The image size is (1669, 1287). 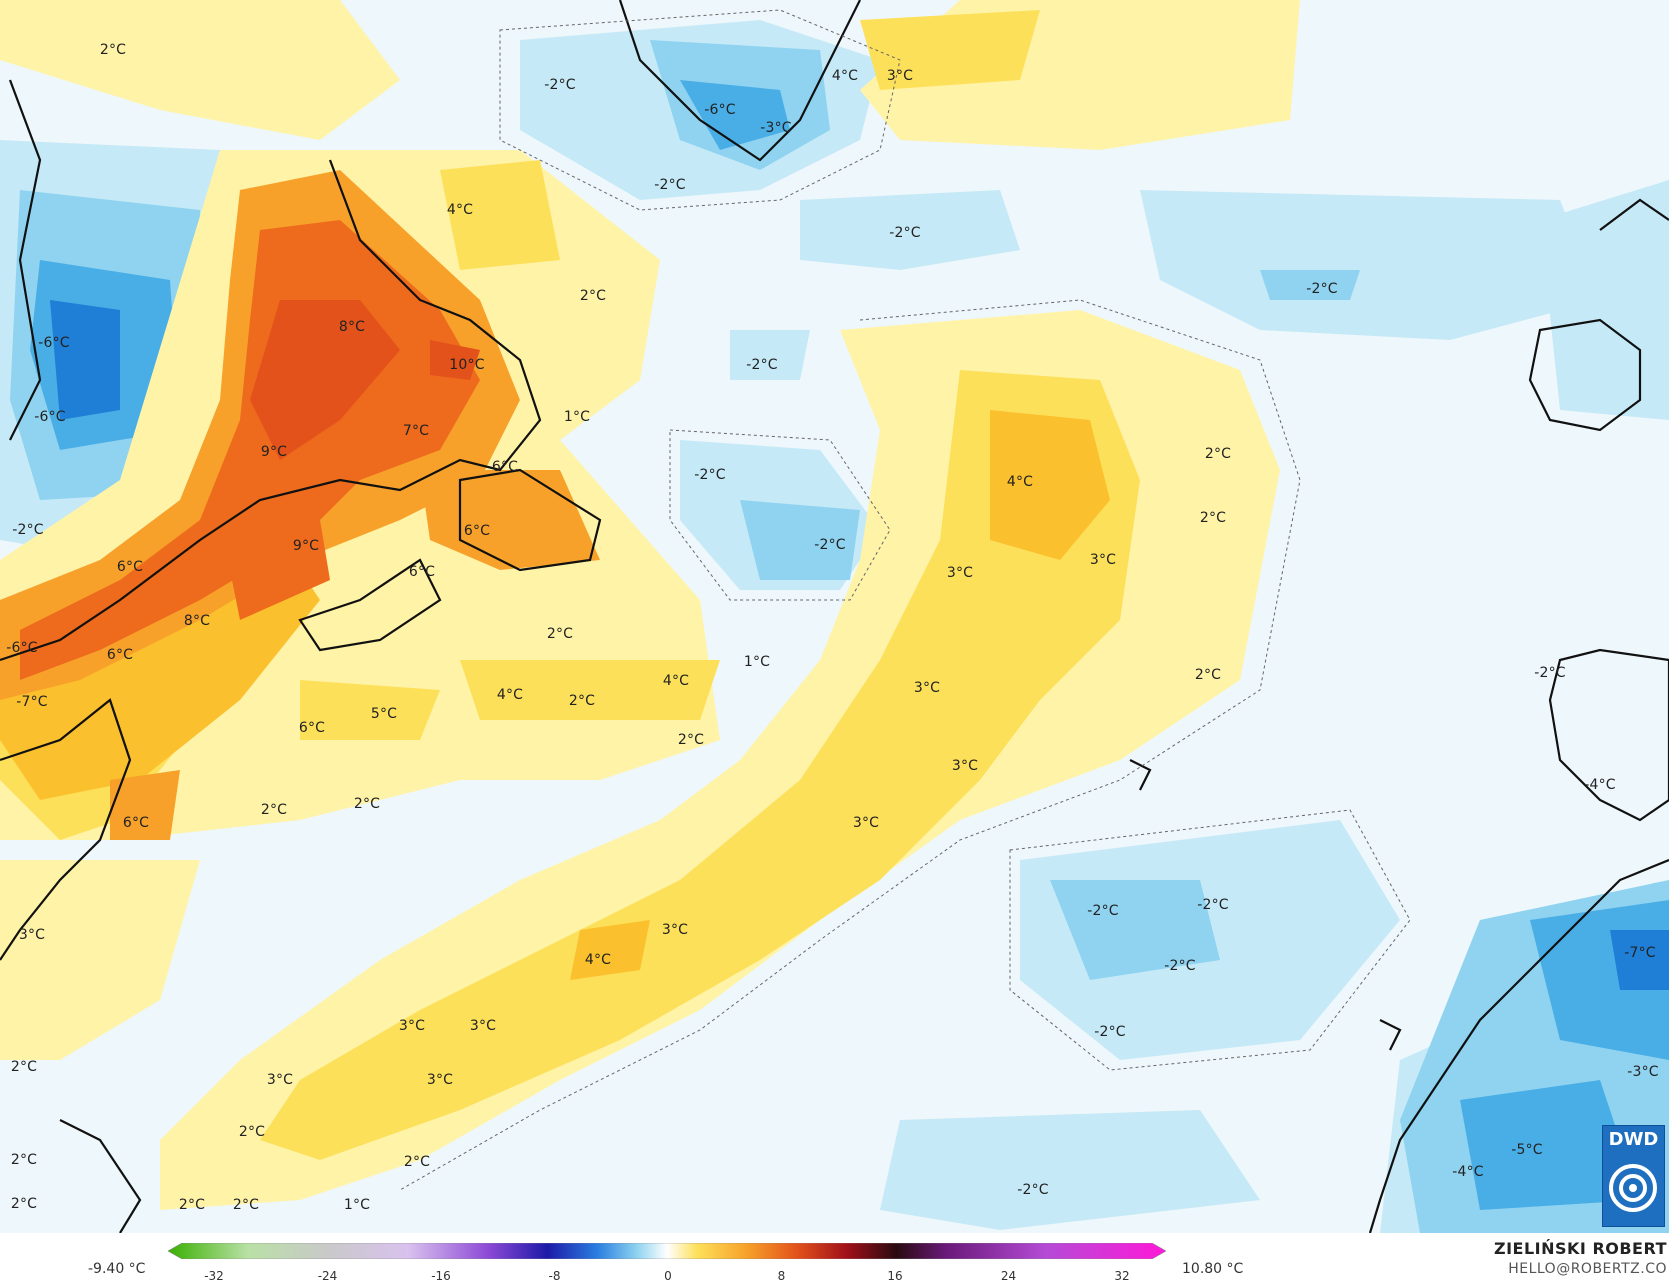 What do you see at coordinates (416, 431) in the screenshot?
I see `temperature-label: 7°C` at bounding box center [416, 431].